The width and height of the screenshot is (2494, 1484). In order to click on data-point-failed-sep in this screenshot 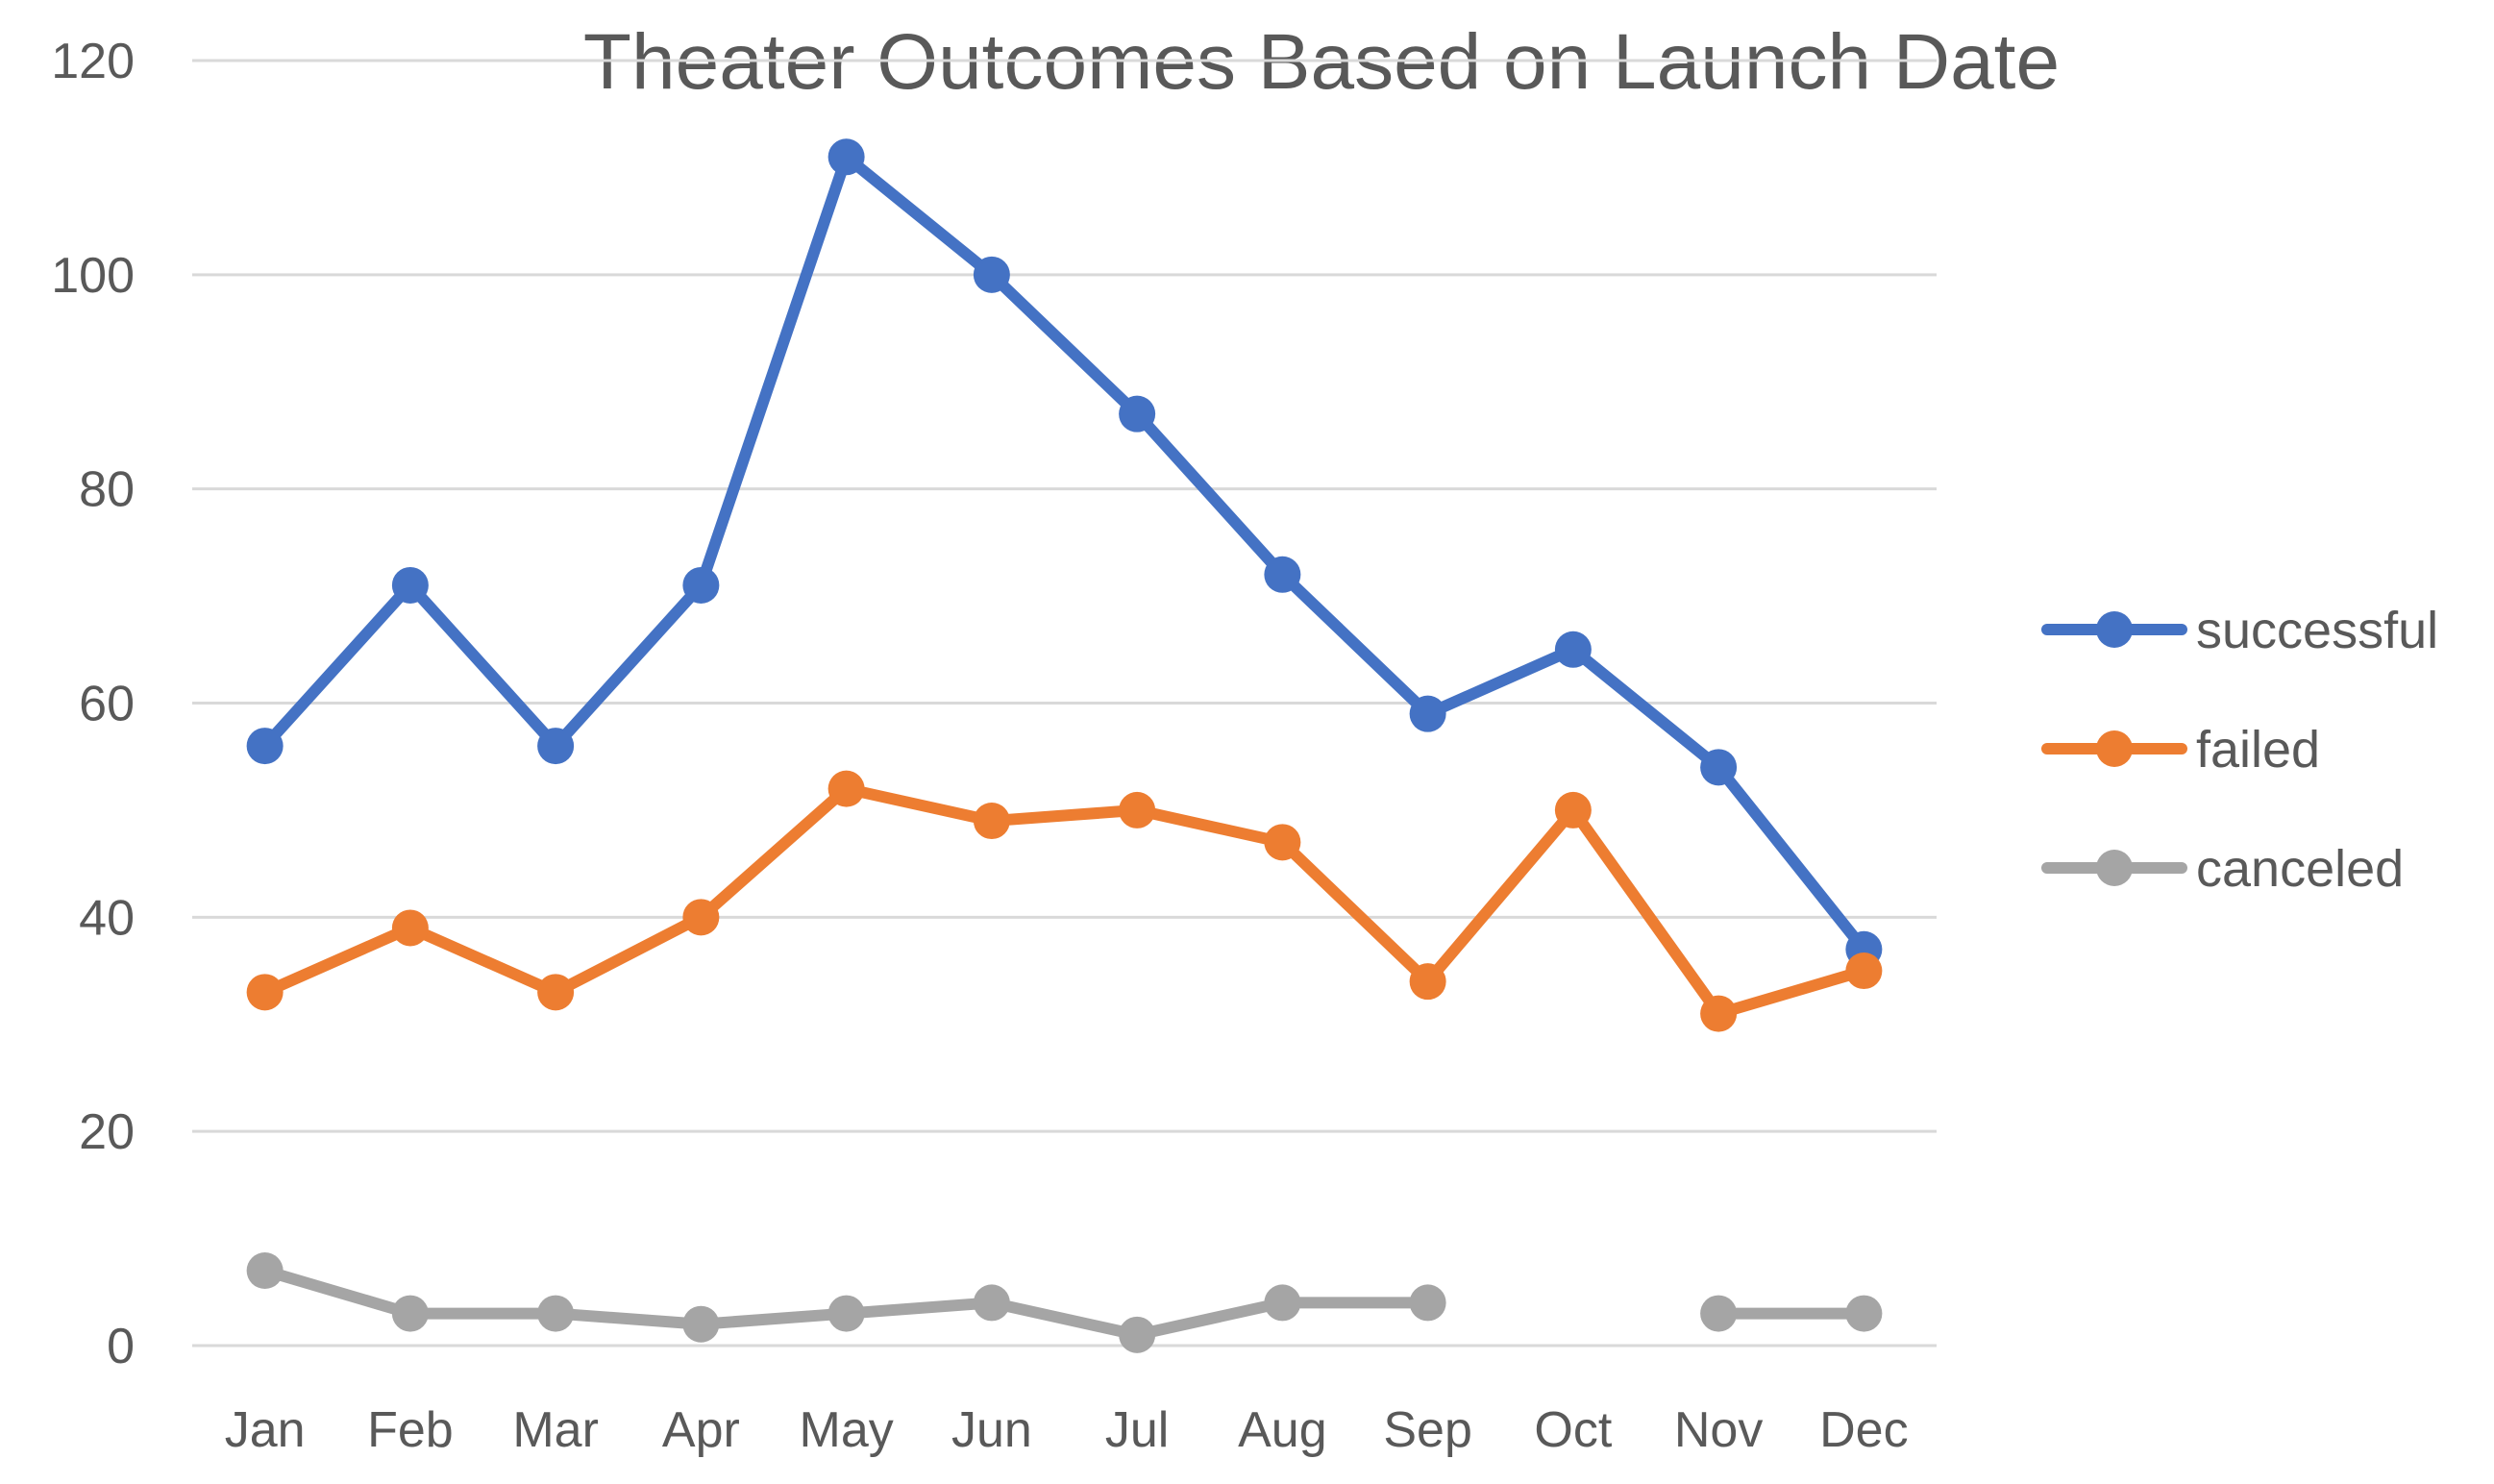, I will do `click(1427, 982)`.